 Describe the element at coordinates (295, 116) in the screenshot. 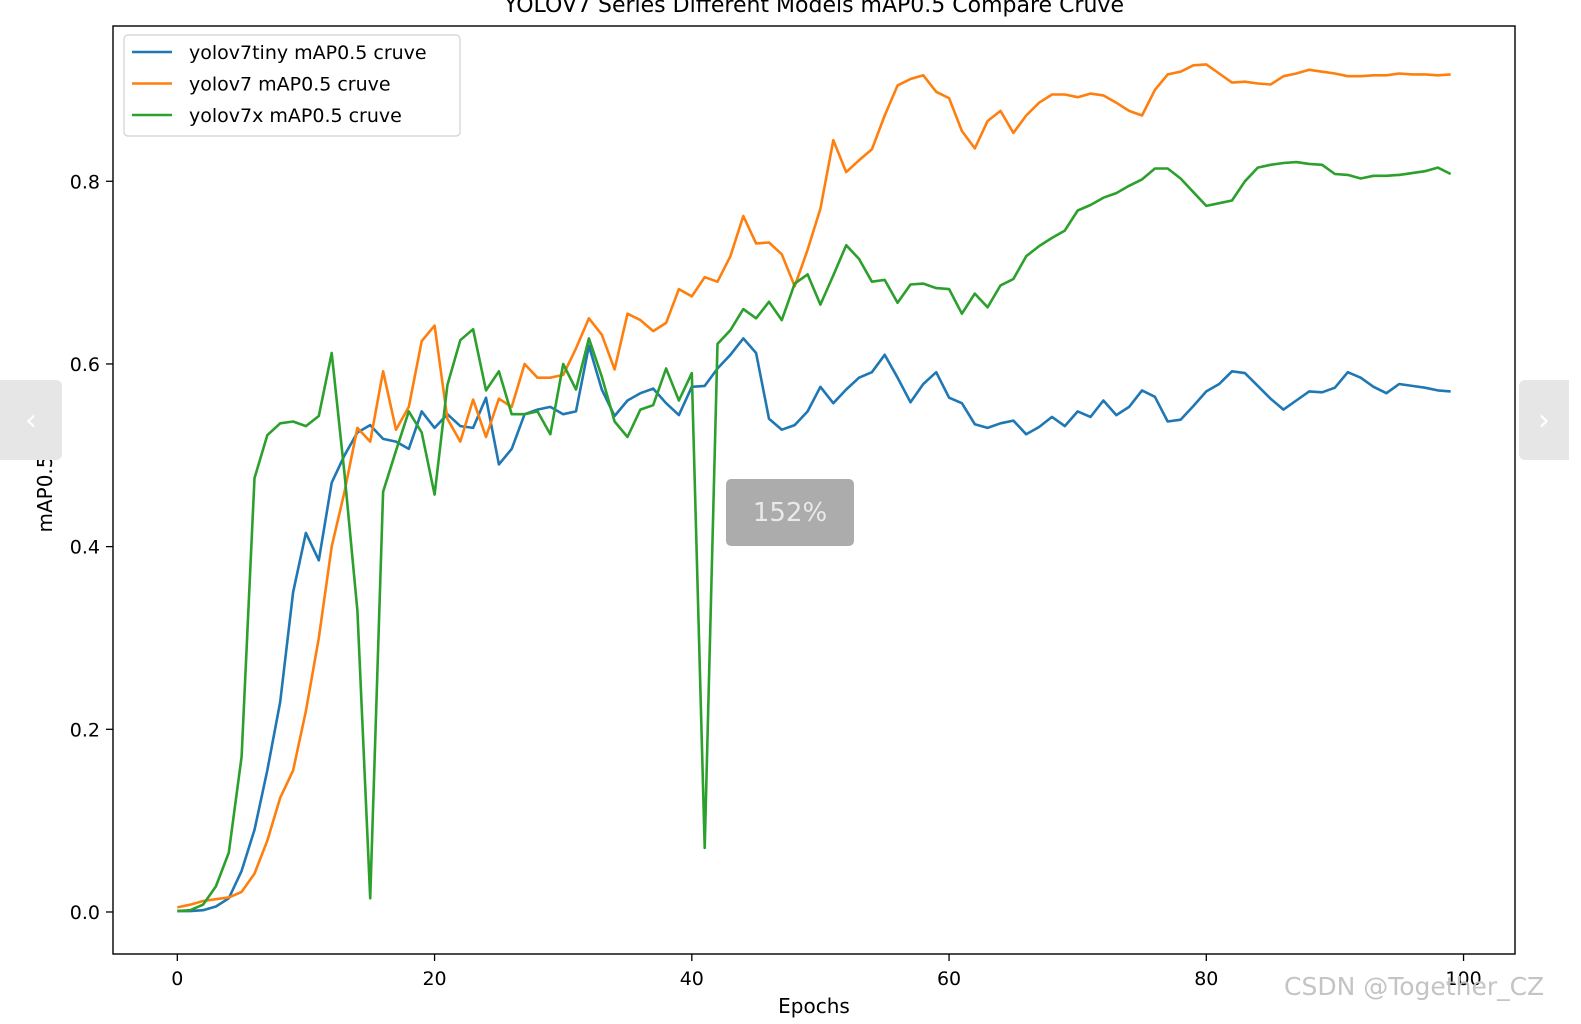

I see `legend-label-2: yolov7x mAP0.5 cruve` at that location.